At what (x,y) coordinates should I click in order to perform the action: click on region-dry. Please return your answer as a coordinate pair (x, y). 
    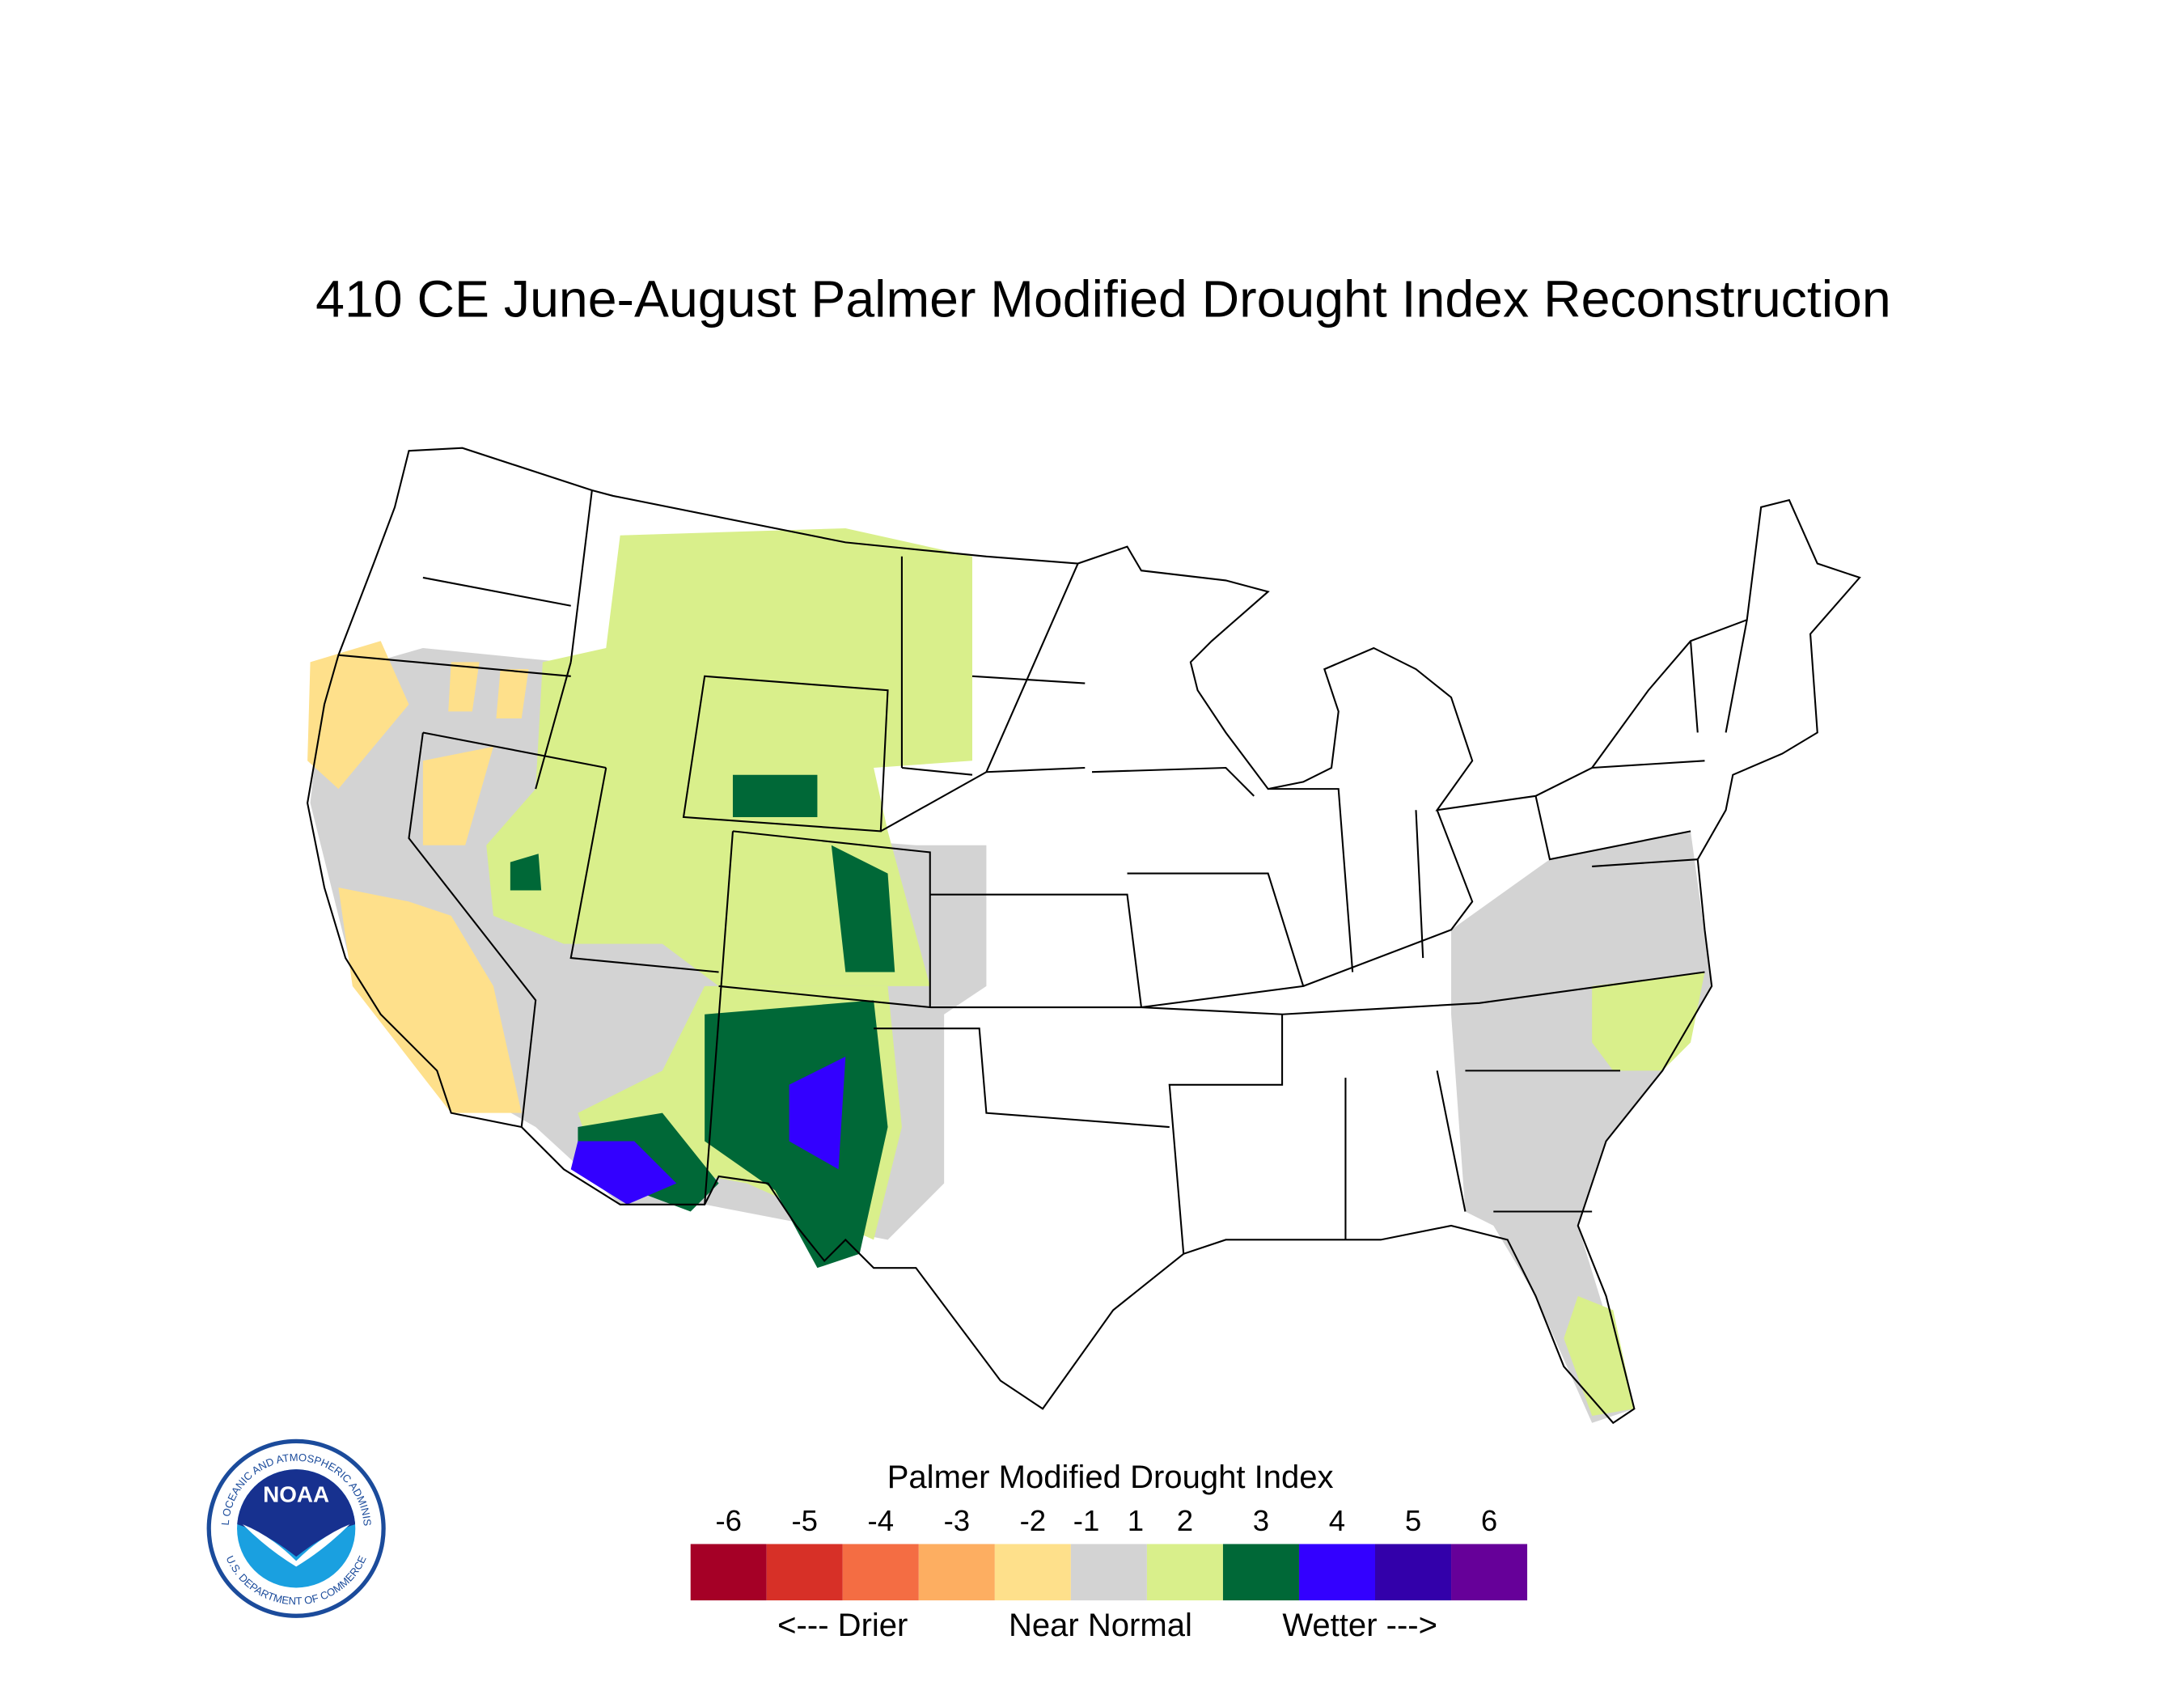
    Looking at the image, I should click on (418, 877).